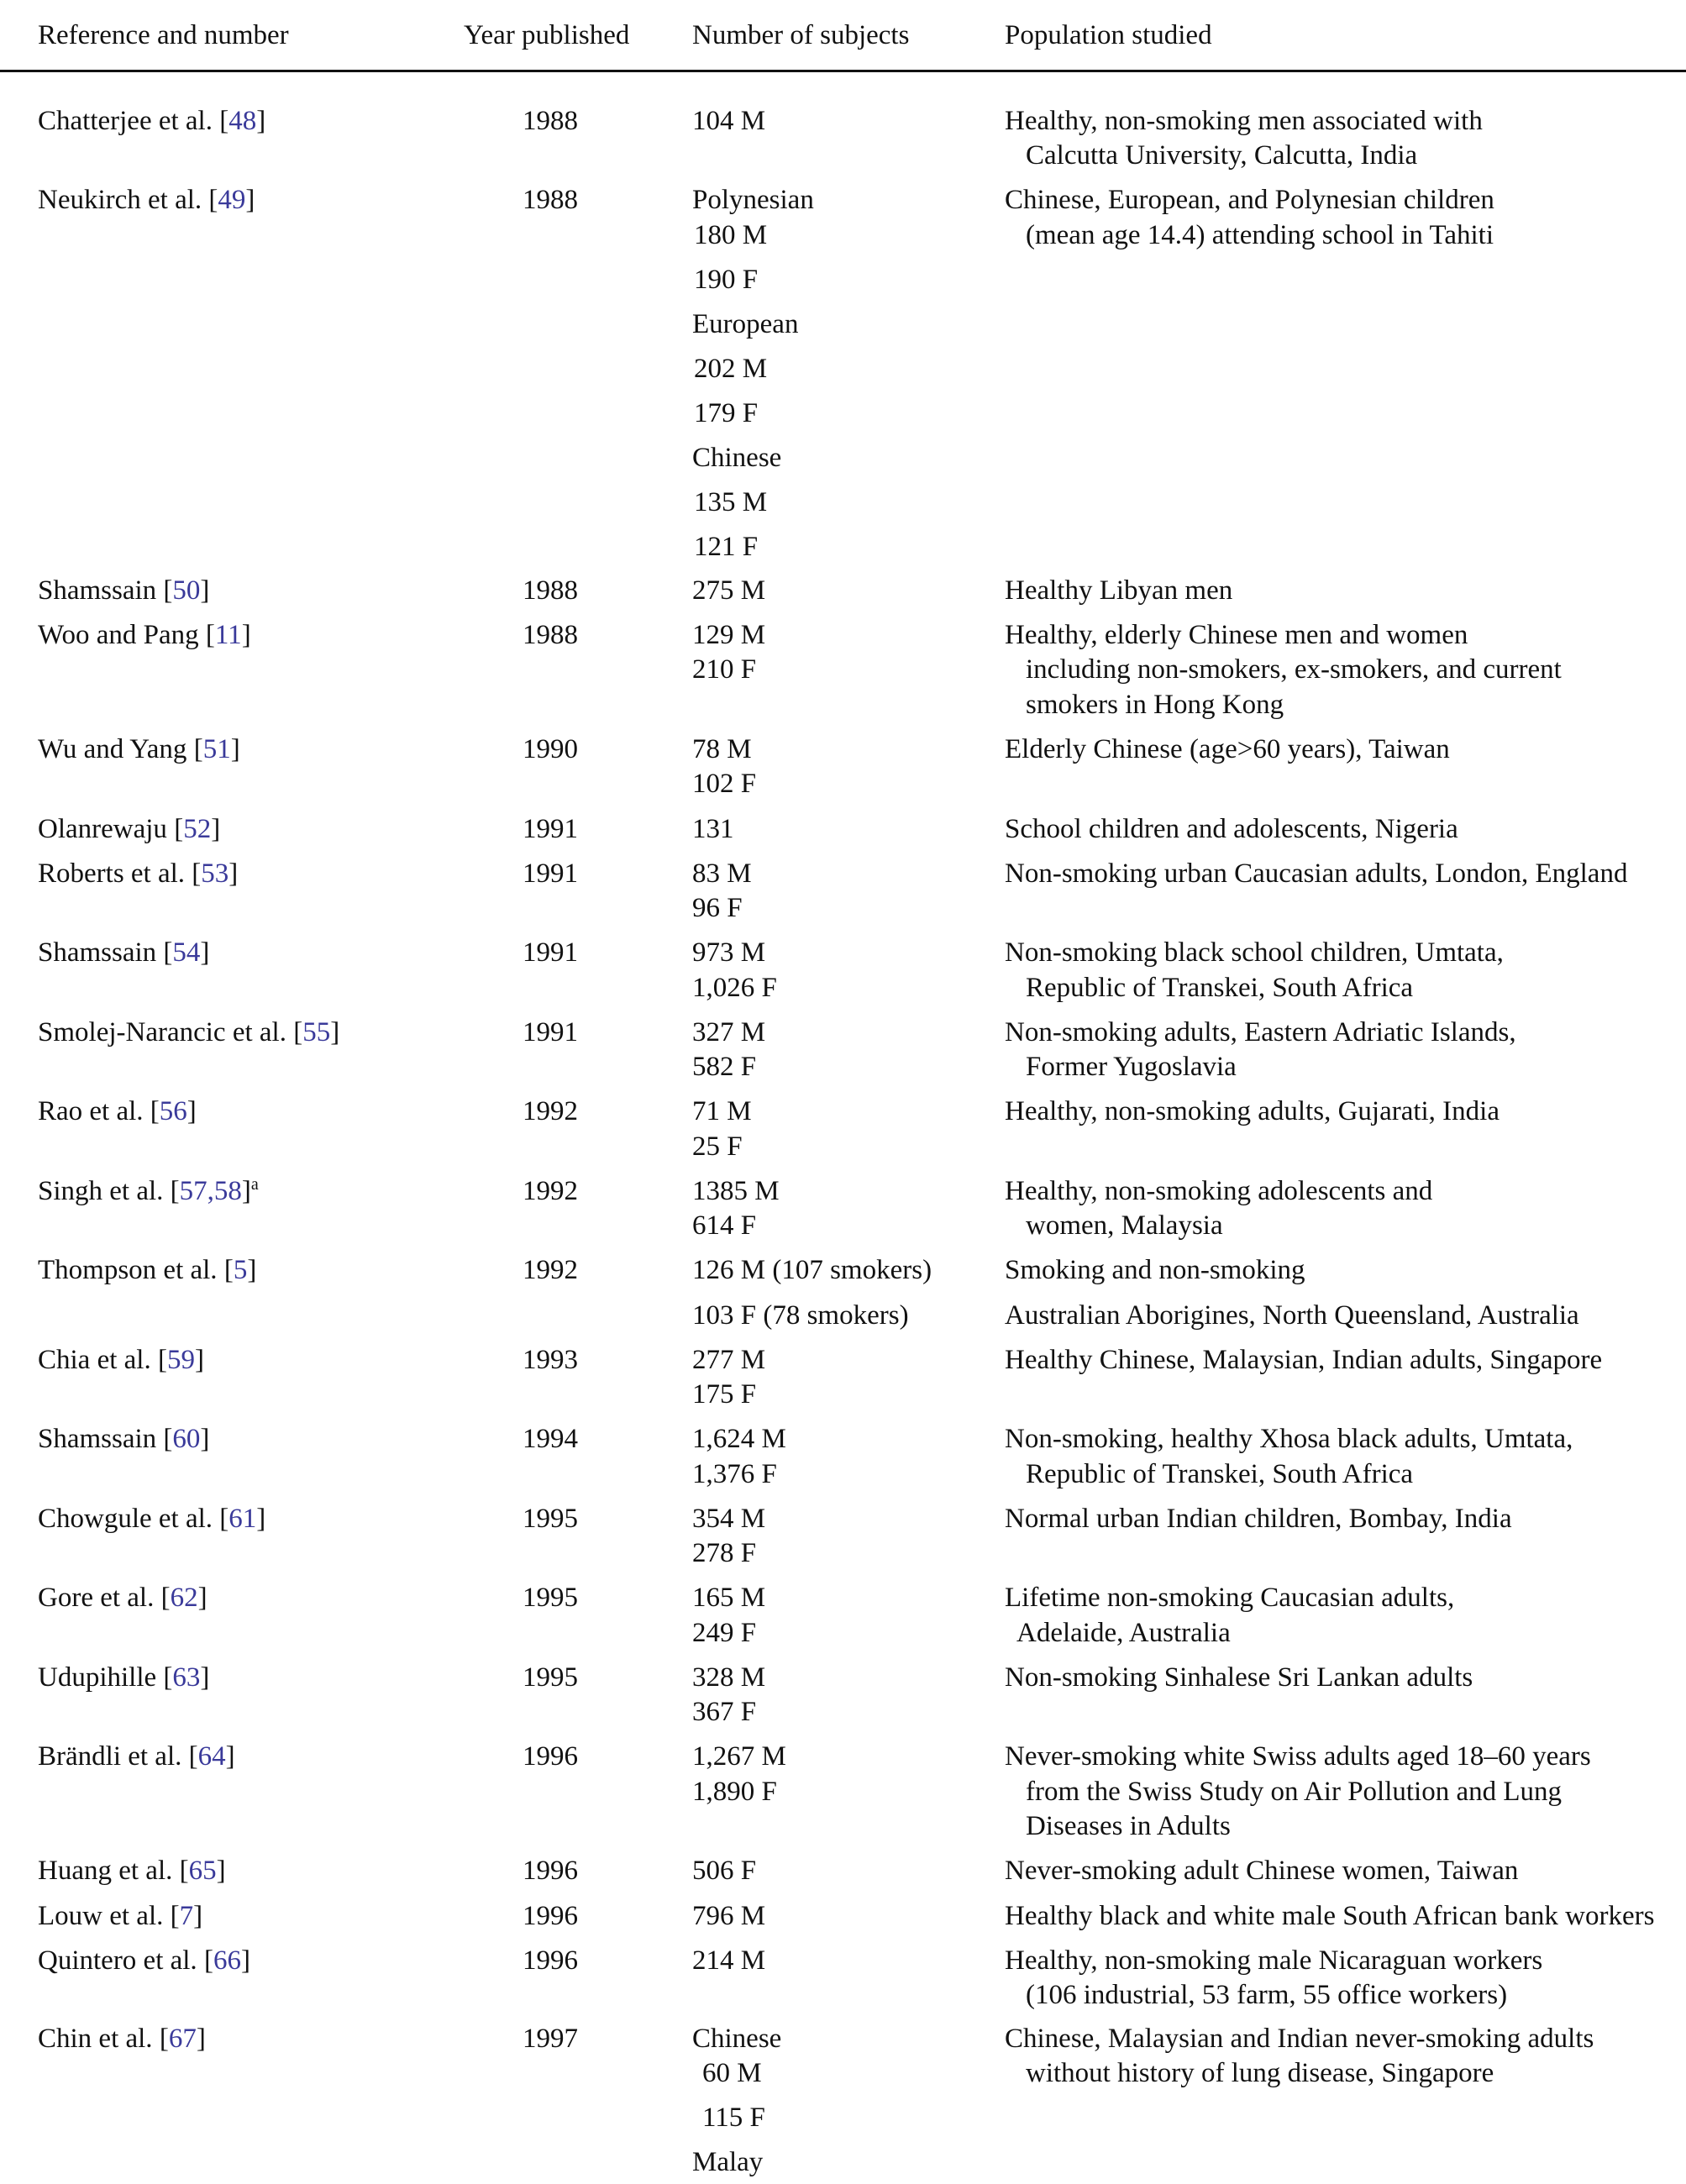 The image size is (1686, 2184). What do you see at coordinates (1244, 120) in the screenshot?
I see `population-line: Healthy, non-smoking men associated with` at bounding box center [1244, 120].